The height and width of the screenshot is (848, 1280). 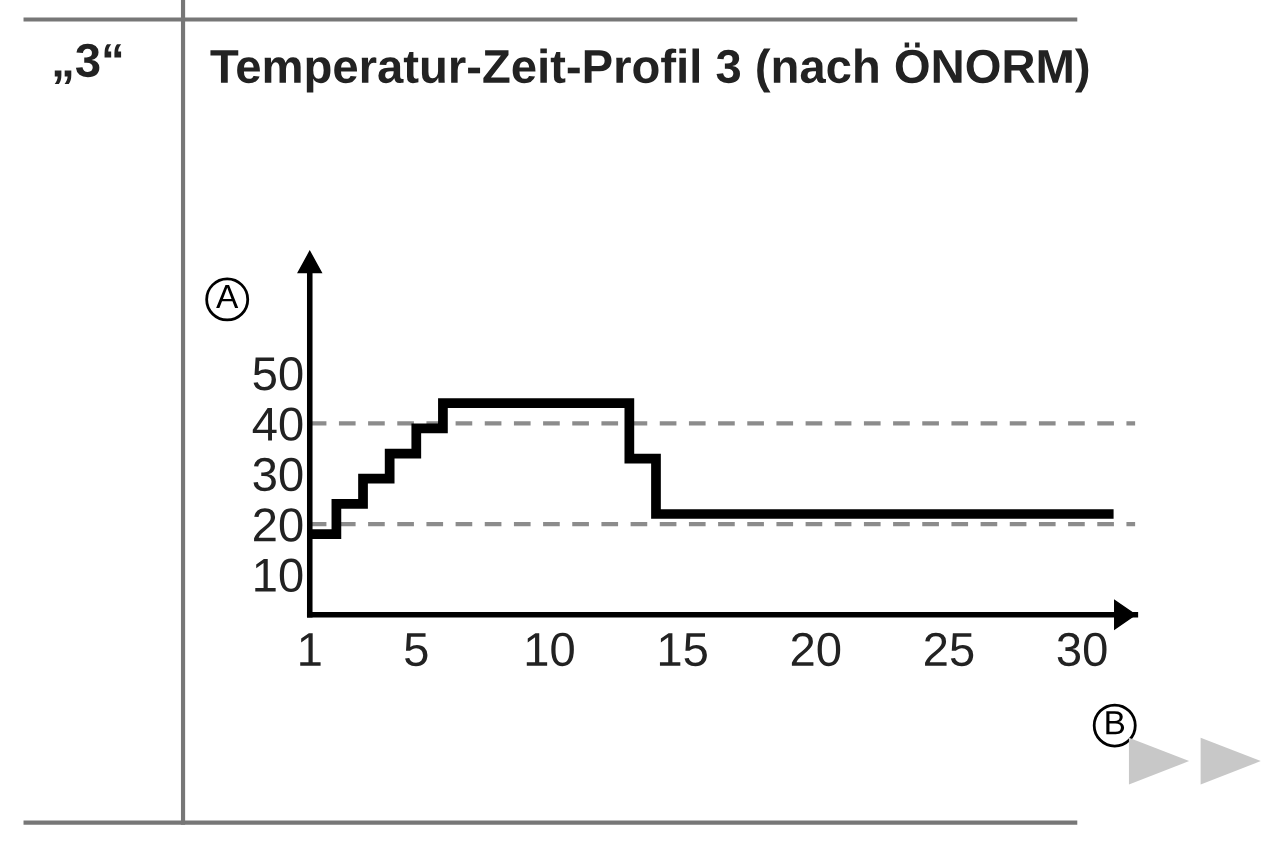 What do you see at coordinates (278, 474) in the screenshot?
I see `y-tick-label: 30` at bounding box center [278, 474].